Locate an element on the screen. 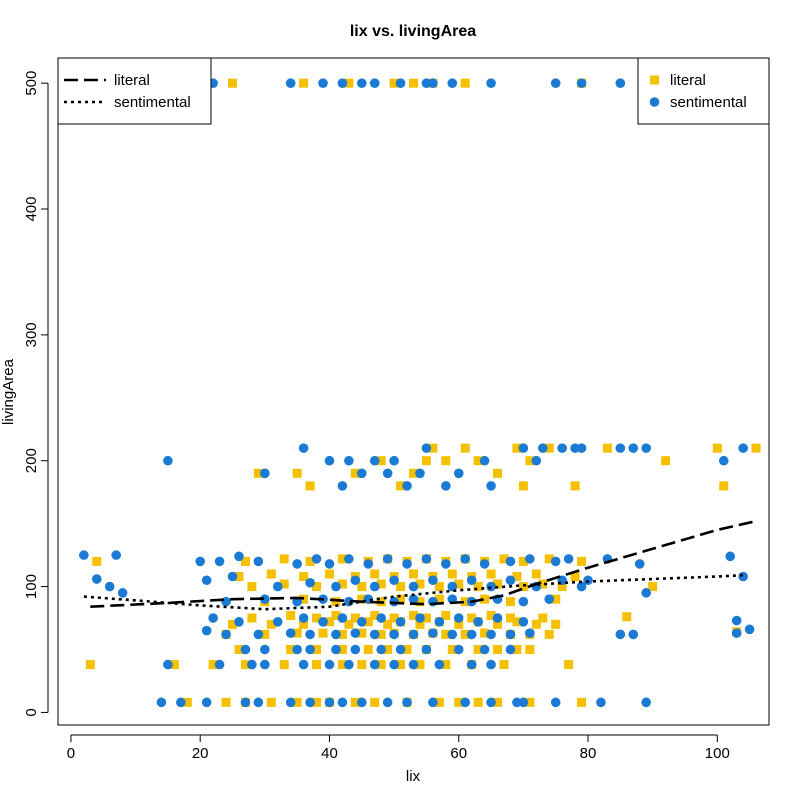 The width and height of the screenshot is (800, 800). y-tick-label: 500 is located at coordinates (31, 83).